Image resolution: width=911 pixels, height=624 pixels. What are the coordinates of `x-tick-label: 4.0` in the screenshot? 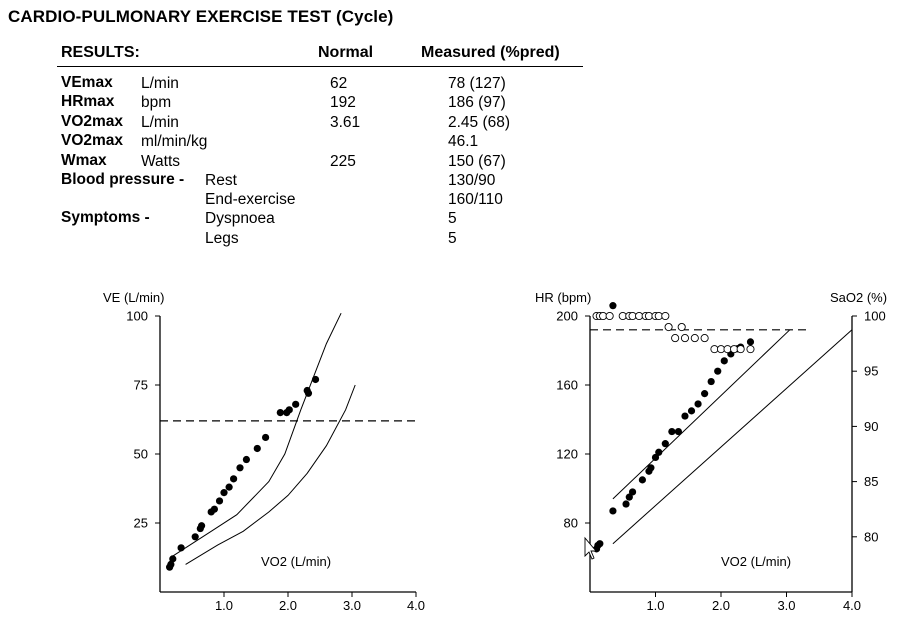 It's located at (416, 605).